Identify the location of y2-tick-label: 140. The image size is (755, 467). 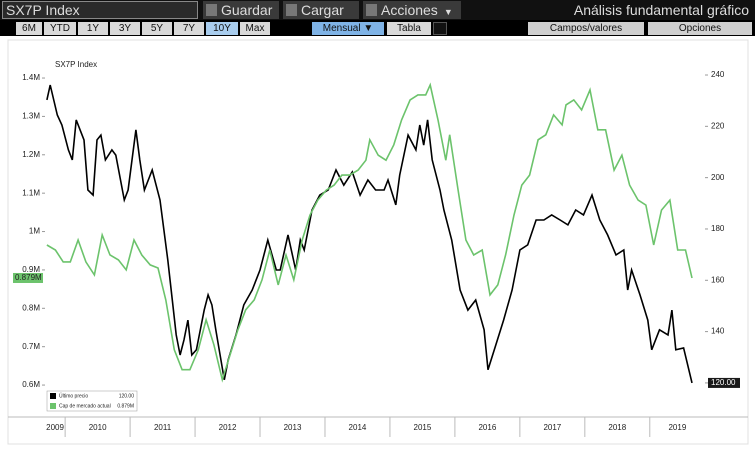
(718, 331).